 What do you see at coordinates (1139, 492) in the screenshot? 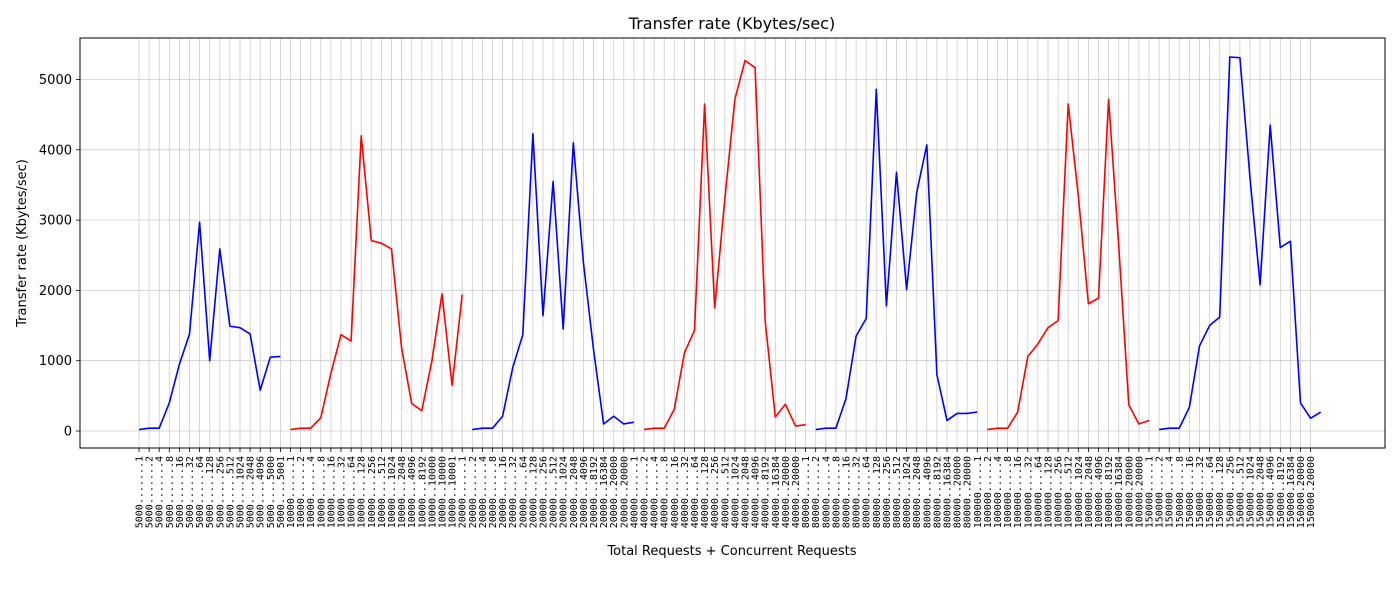
I see `x-tick-label: 100000.20000` at bounding box center [1139, 492].